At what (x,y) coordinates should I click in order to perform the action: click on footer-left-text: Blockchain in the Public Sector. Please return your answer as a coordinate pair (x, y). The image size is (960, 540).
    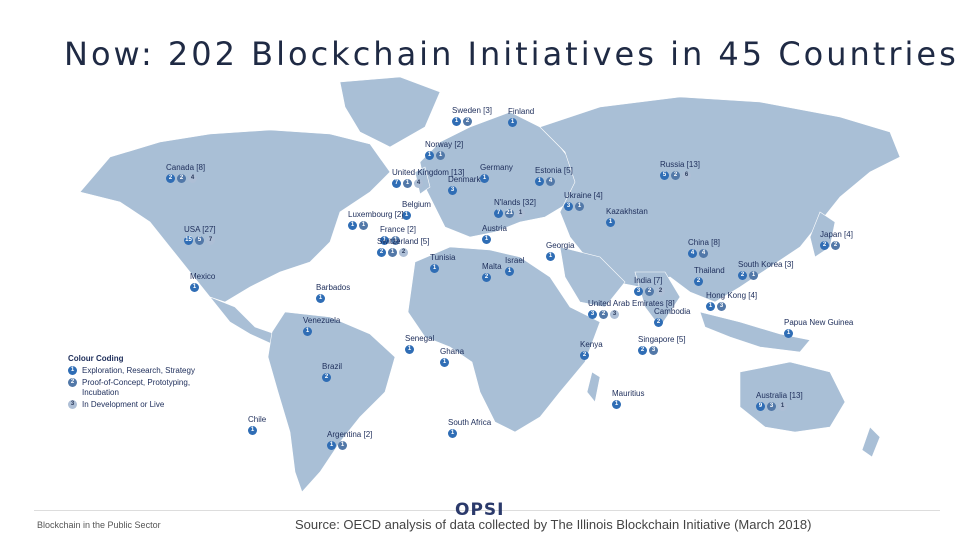
    Looking at the image, I should click on (99, 525).